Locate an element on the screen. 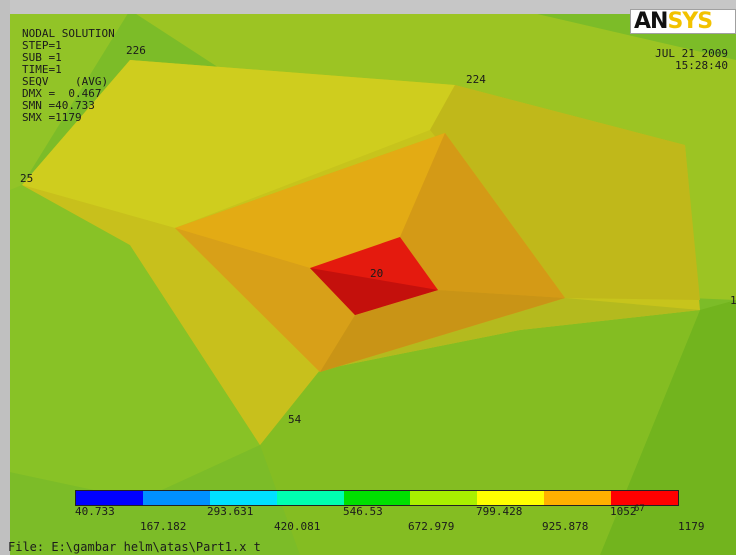 The image size is (736, 555). window-top-strip is located at coordinates (368, 7).